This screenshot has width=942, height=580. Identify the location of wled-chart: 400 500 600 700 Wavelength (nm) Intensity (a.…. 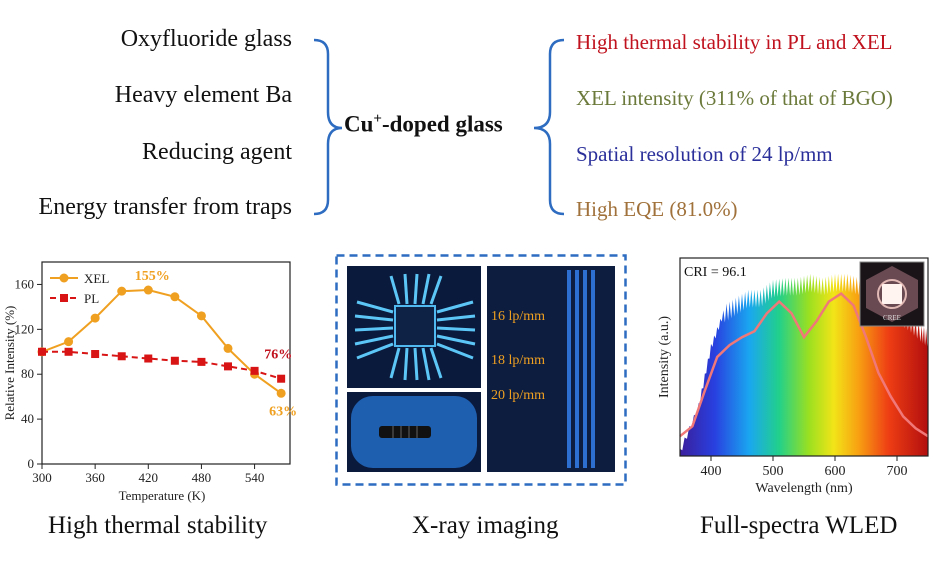
(793, 376).